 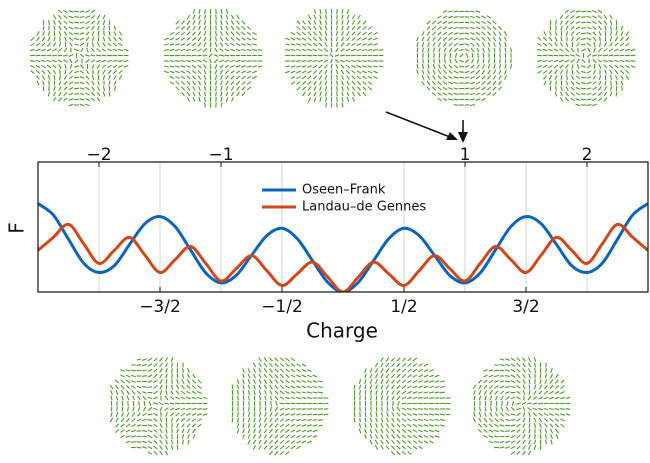 What do you see at coordinates (344, 190) in the screenshot?
I see `legend-label: Oseen–Frank` at bounding box center [344, 190].